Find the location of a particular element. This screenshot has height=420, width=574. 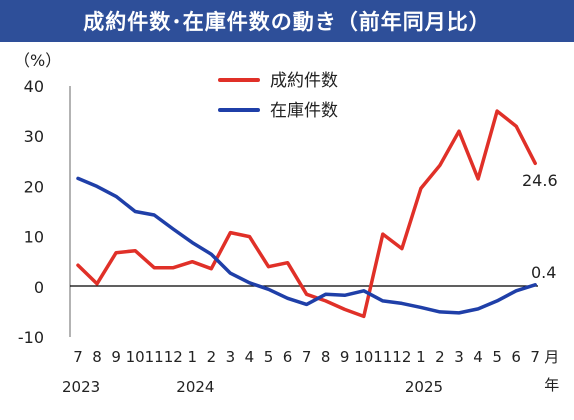

x-year-label: 2023 is located at coordinates (81, 387).